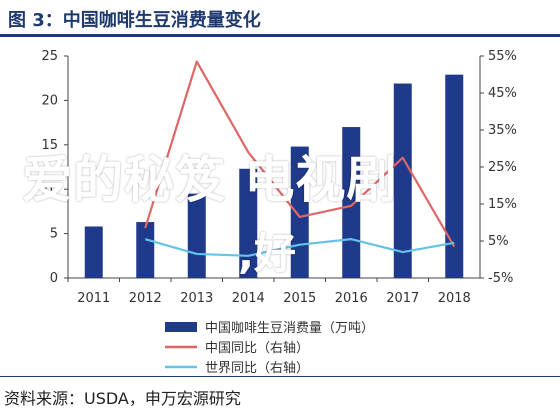 This screenshot has width=560, height=411. I want to click on x-tick-label: 2012, so click(145, 298).